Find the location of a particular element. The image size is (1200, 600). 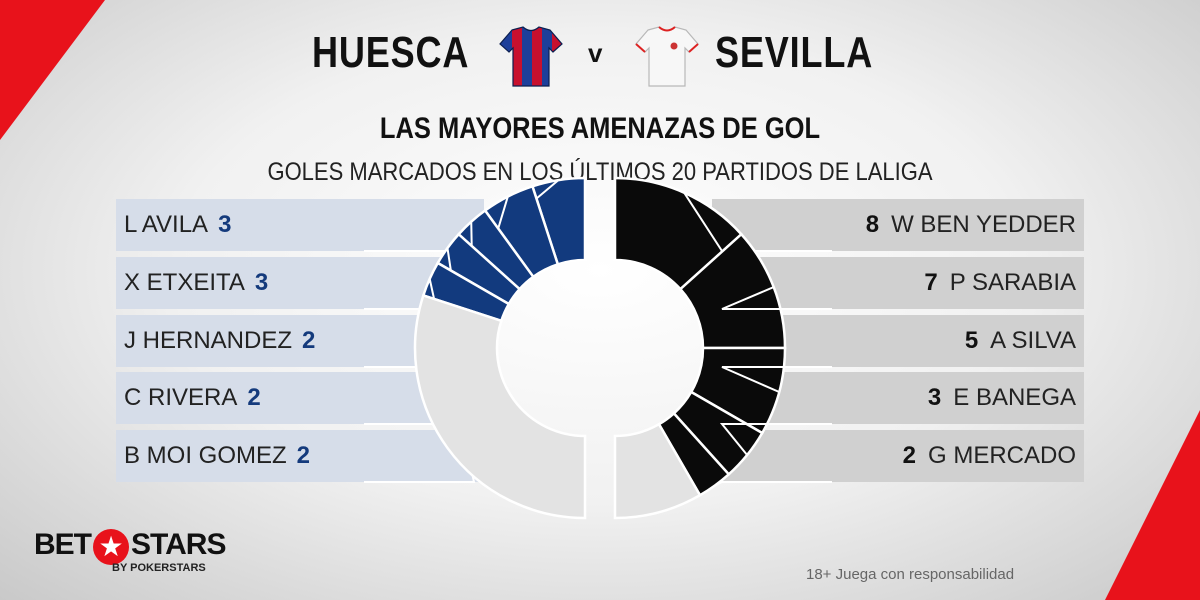

home-player-row: B MOI GOMEZ 2 is located at coordinates (300, 456).